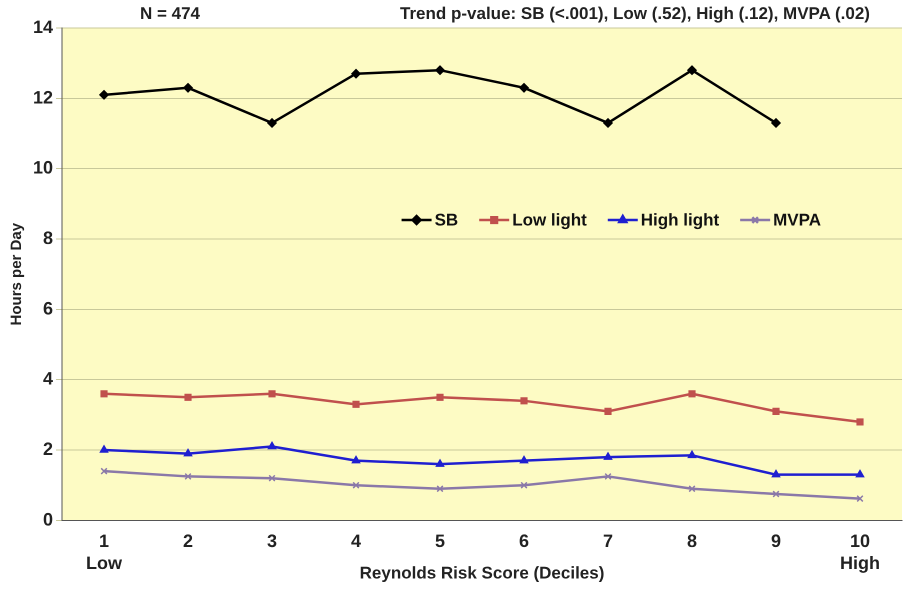 The width and height of the screenshot is (912, 590). What do you see at coordinates (43, 97) in the screenshot?
I see `y-tick-label: 12` at bounding box center [43, 97].